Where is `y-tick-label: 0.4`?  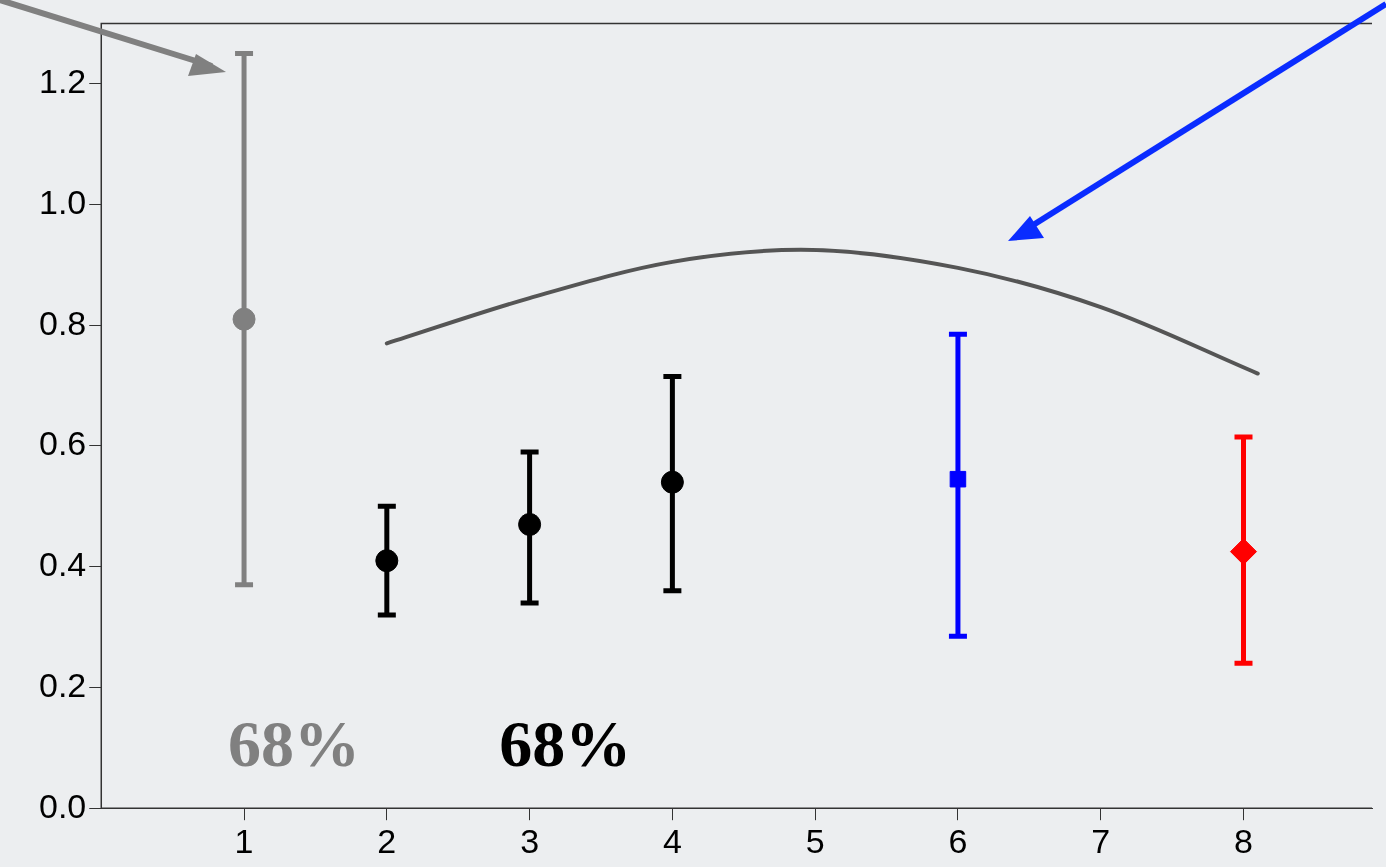 y-tick-label: 0.4 is located at coordinates (63, 564).